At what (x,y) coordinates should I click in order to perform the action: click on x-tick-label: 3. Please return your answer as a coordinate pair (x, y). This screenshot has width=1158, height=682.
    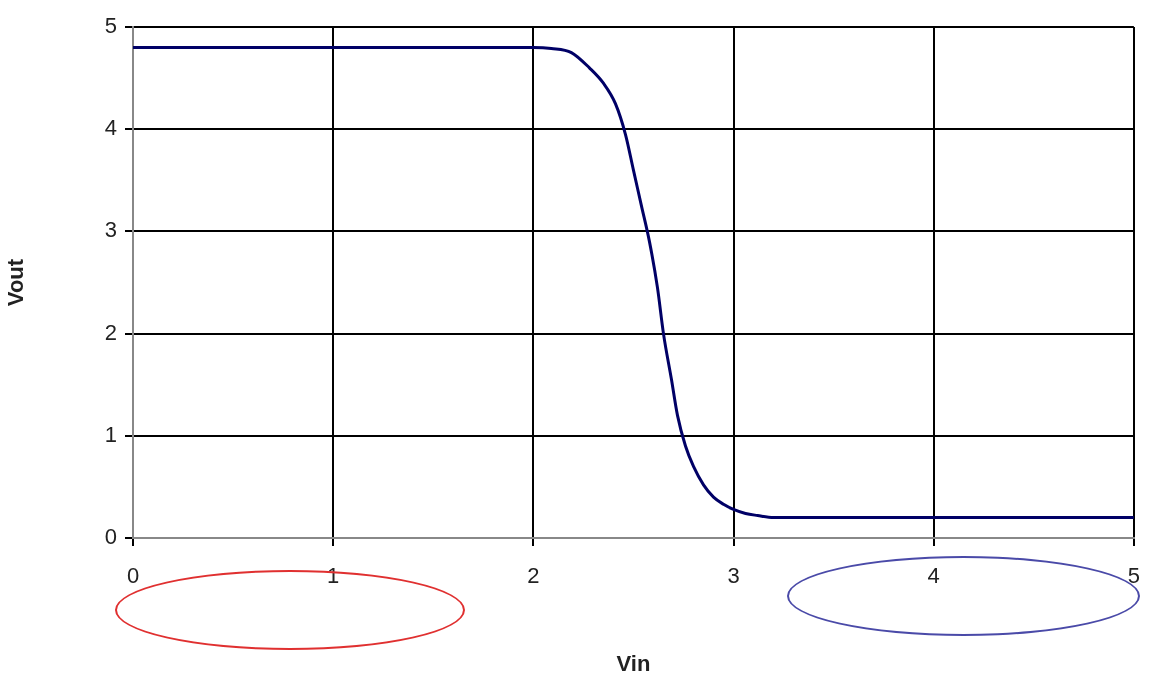
    Looking at the image, I should click on (733, 576).